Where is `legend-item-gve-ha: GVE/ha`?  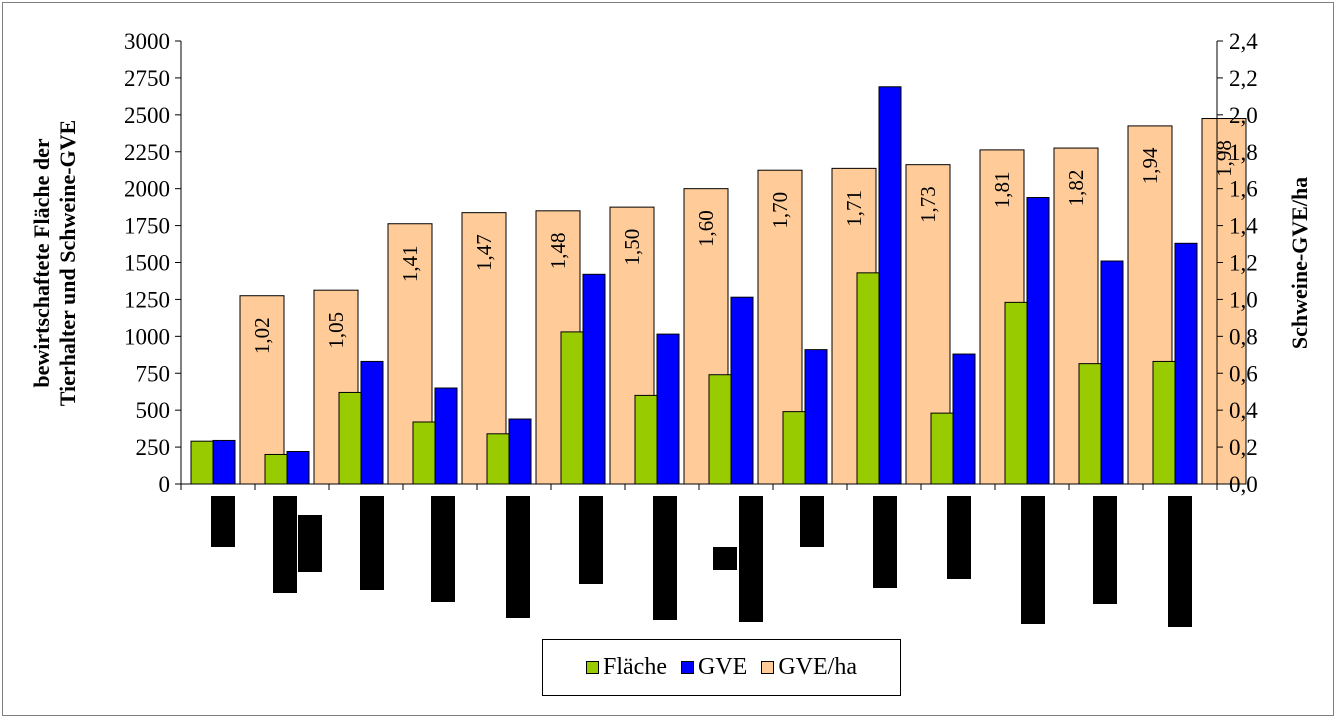
legend-item-gve-ha: GVE/ha is located at coordinates (809, 667).